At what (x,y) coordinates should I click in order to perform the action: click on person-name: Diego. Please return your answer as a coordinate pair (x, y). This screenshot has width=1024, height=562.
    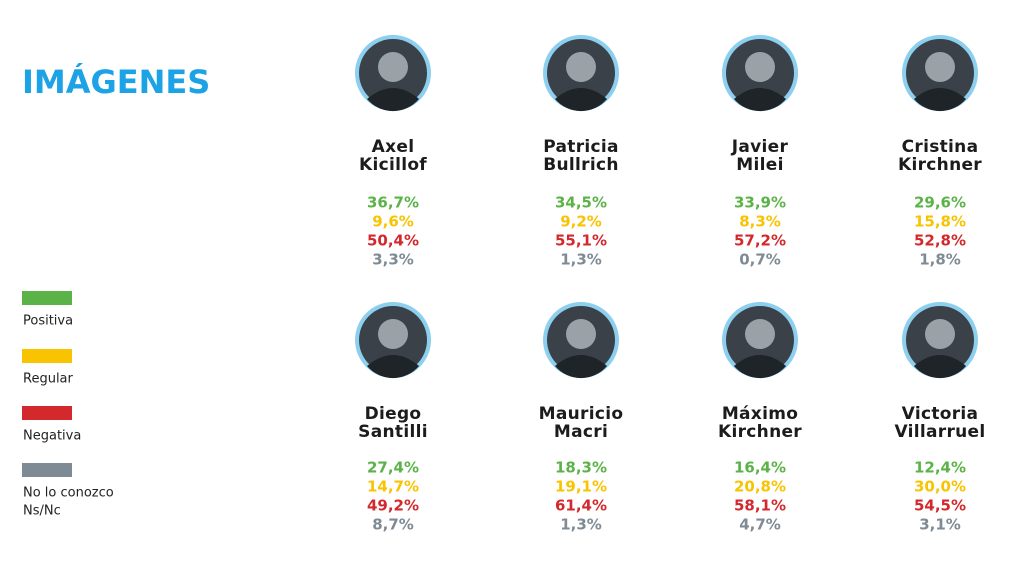
    Looking at the image, I should click on (393, 414).